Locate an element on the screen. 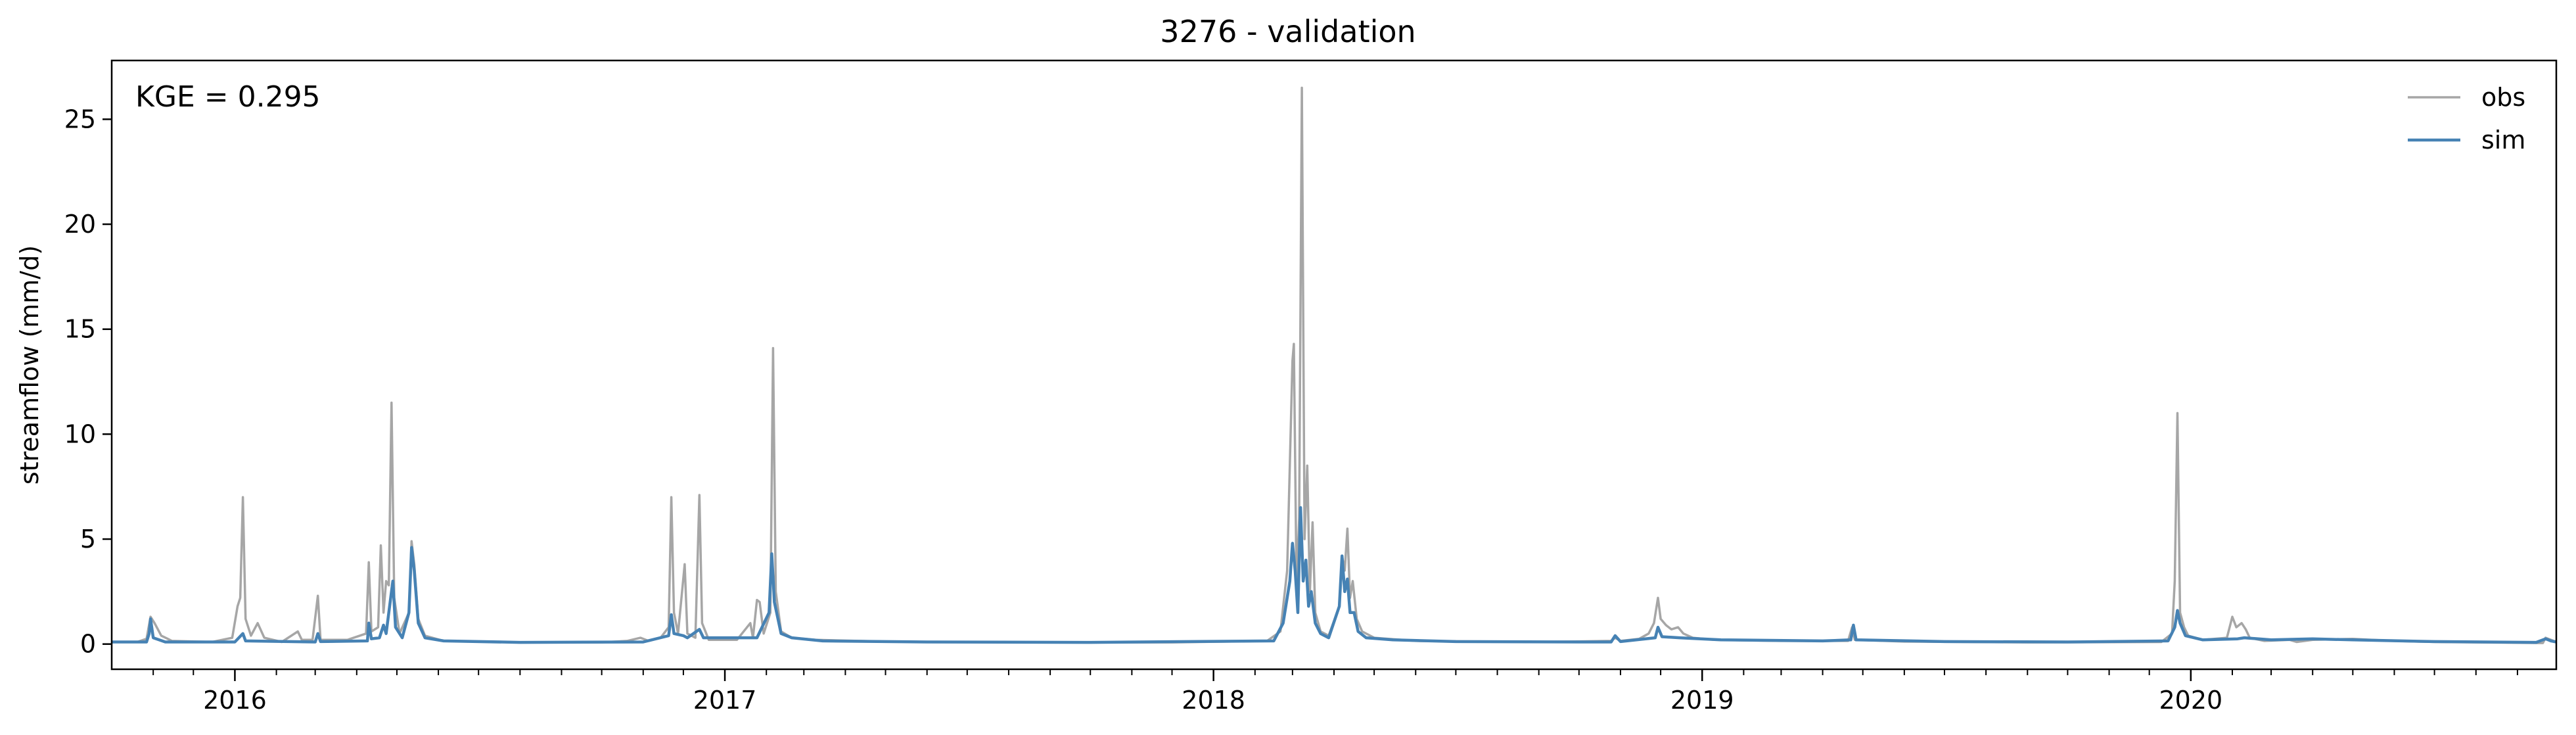  y-axis: 0 5 10 15 20 25 is located at coordinates (88, 382).